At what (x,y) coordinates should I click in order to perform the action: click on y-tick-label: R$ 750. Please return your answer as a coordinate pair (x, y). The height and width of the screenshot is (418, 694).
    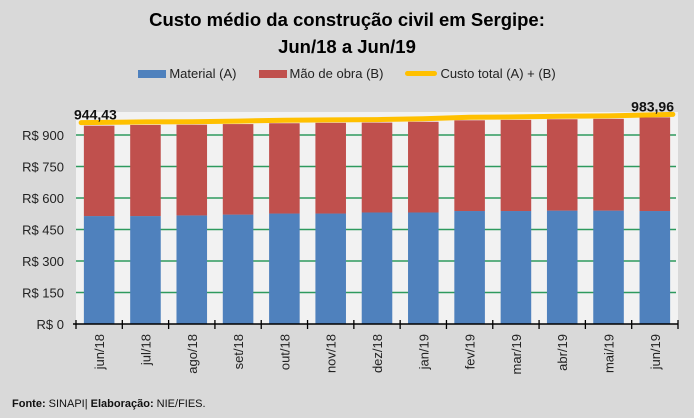
    Looking at the image, I should click on (43, 167).